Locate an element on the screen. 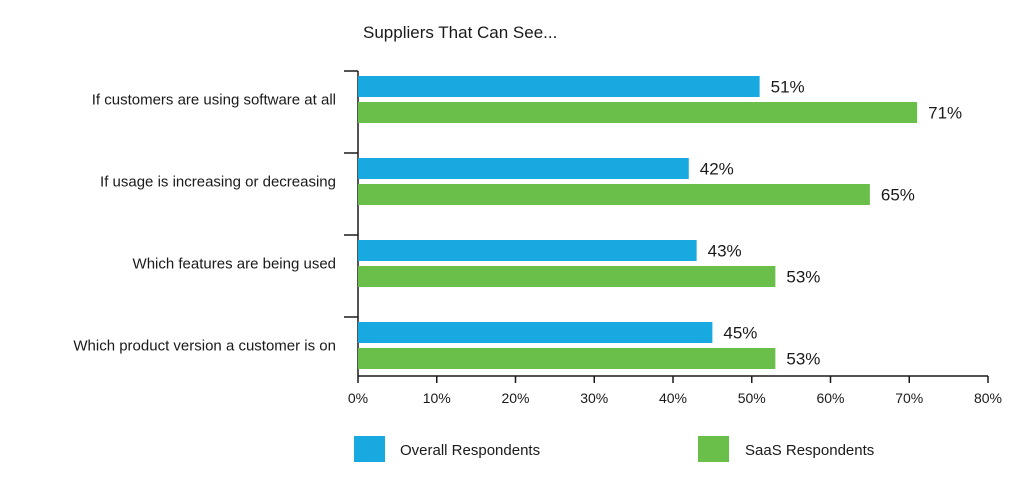 This screenshot has width=1024, height=484. data-label-saas-4: 53% is located at coordinates (803, 359).